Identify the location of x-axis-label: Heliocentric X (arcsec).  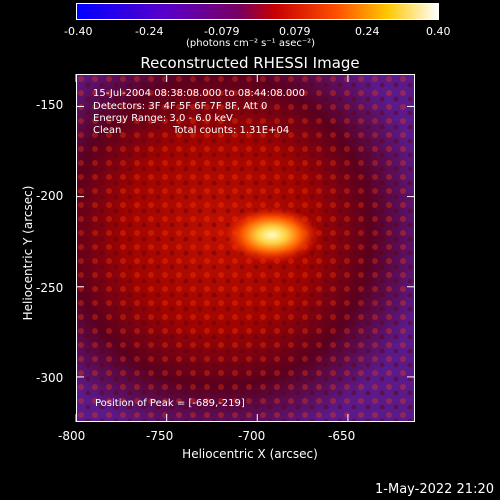
(250, 454).